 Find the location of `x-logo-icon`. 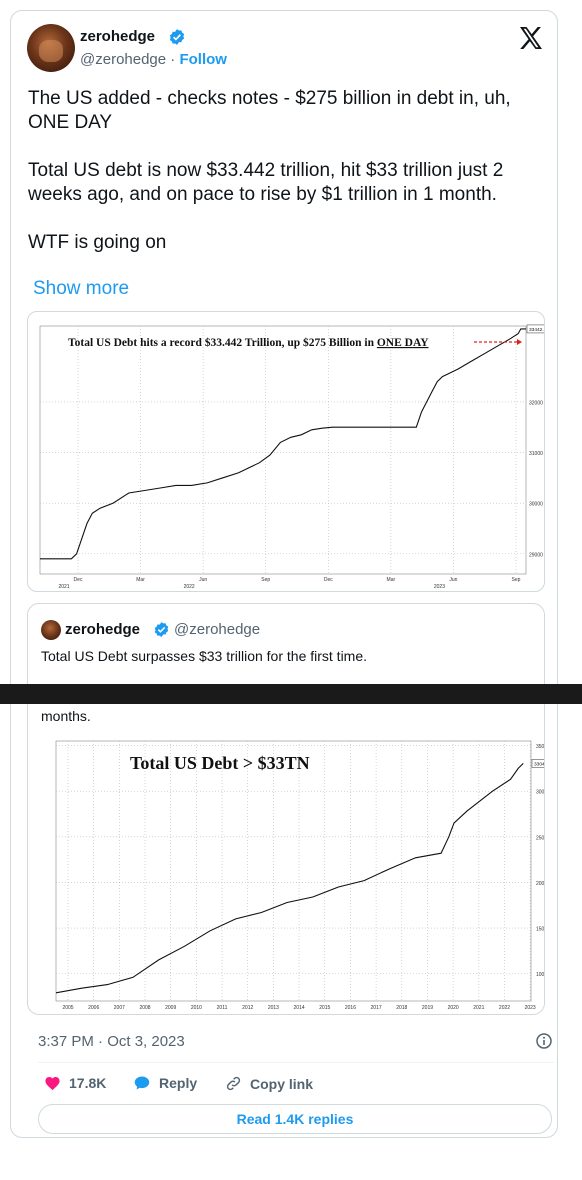

x-logo-icon is located at coordinates (531, 38).